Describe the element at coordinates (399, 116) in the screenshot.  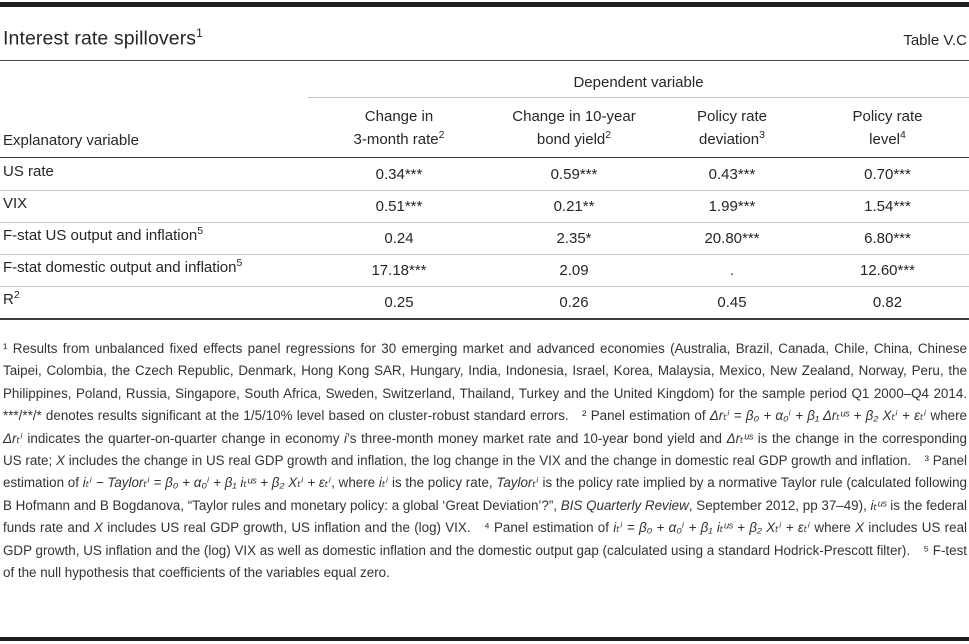
I see `column-header-line1: Change in` at that location.